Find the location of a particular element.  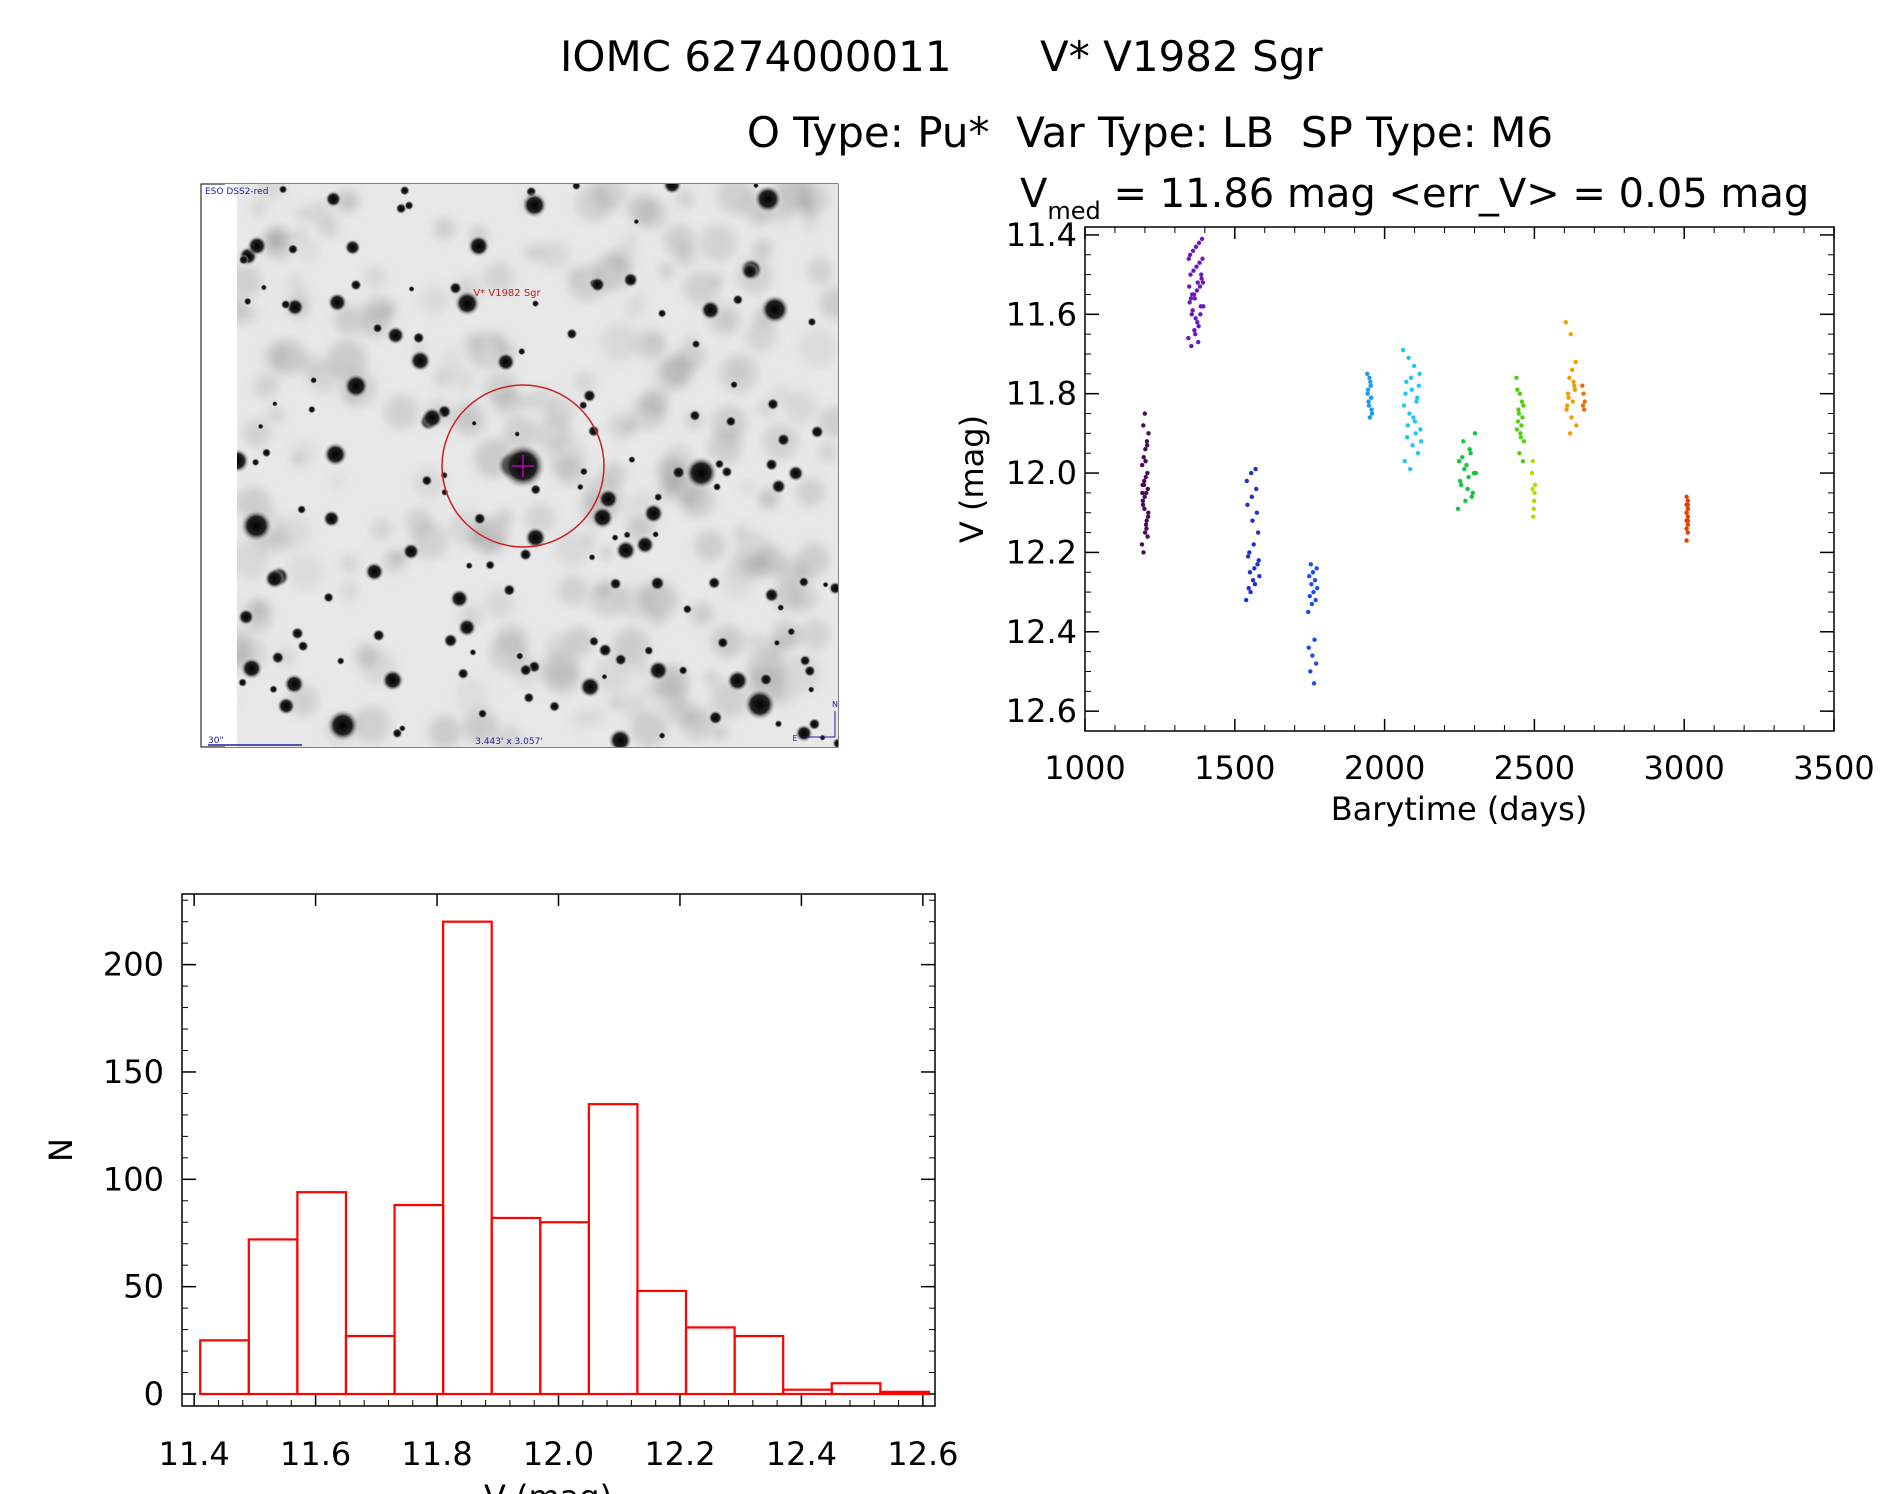

header-types: O Type: Pu* Var Type: LB SP Type: M6 is located at coordinates (1150, 132).